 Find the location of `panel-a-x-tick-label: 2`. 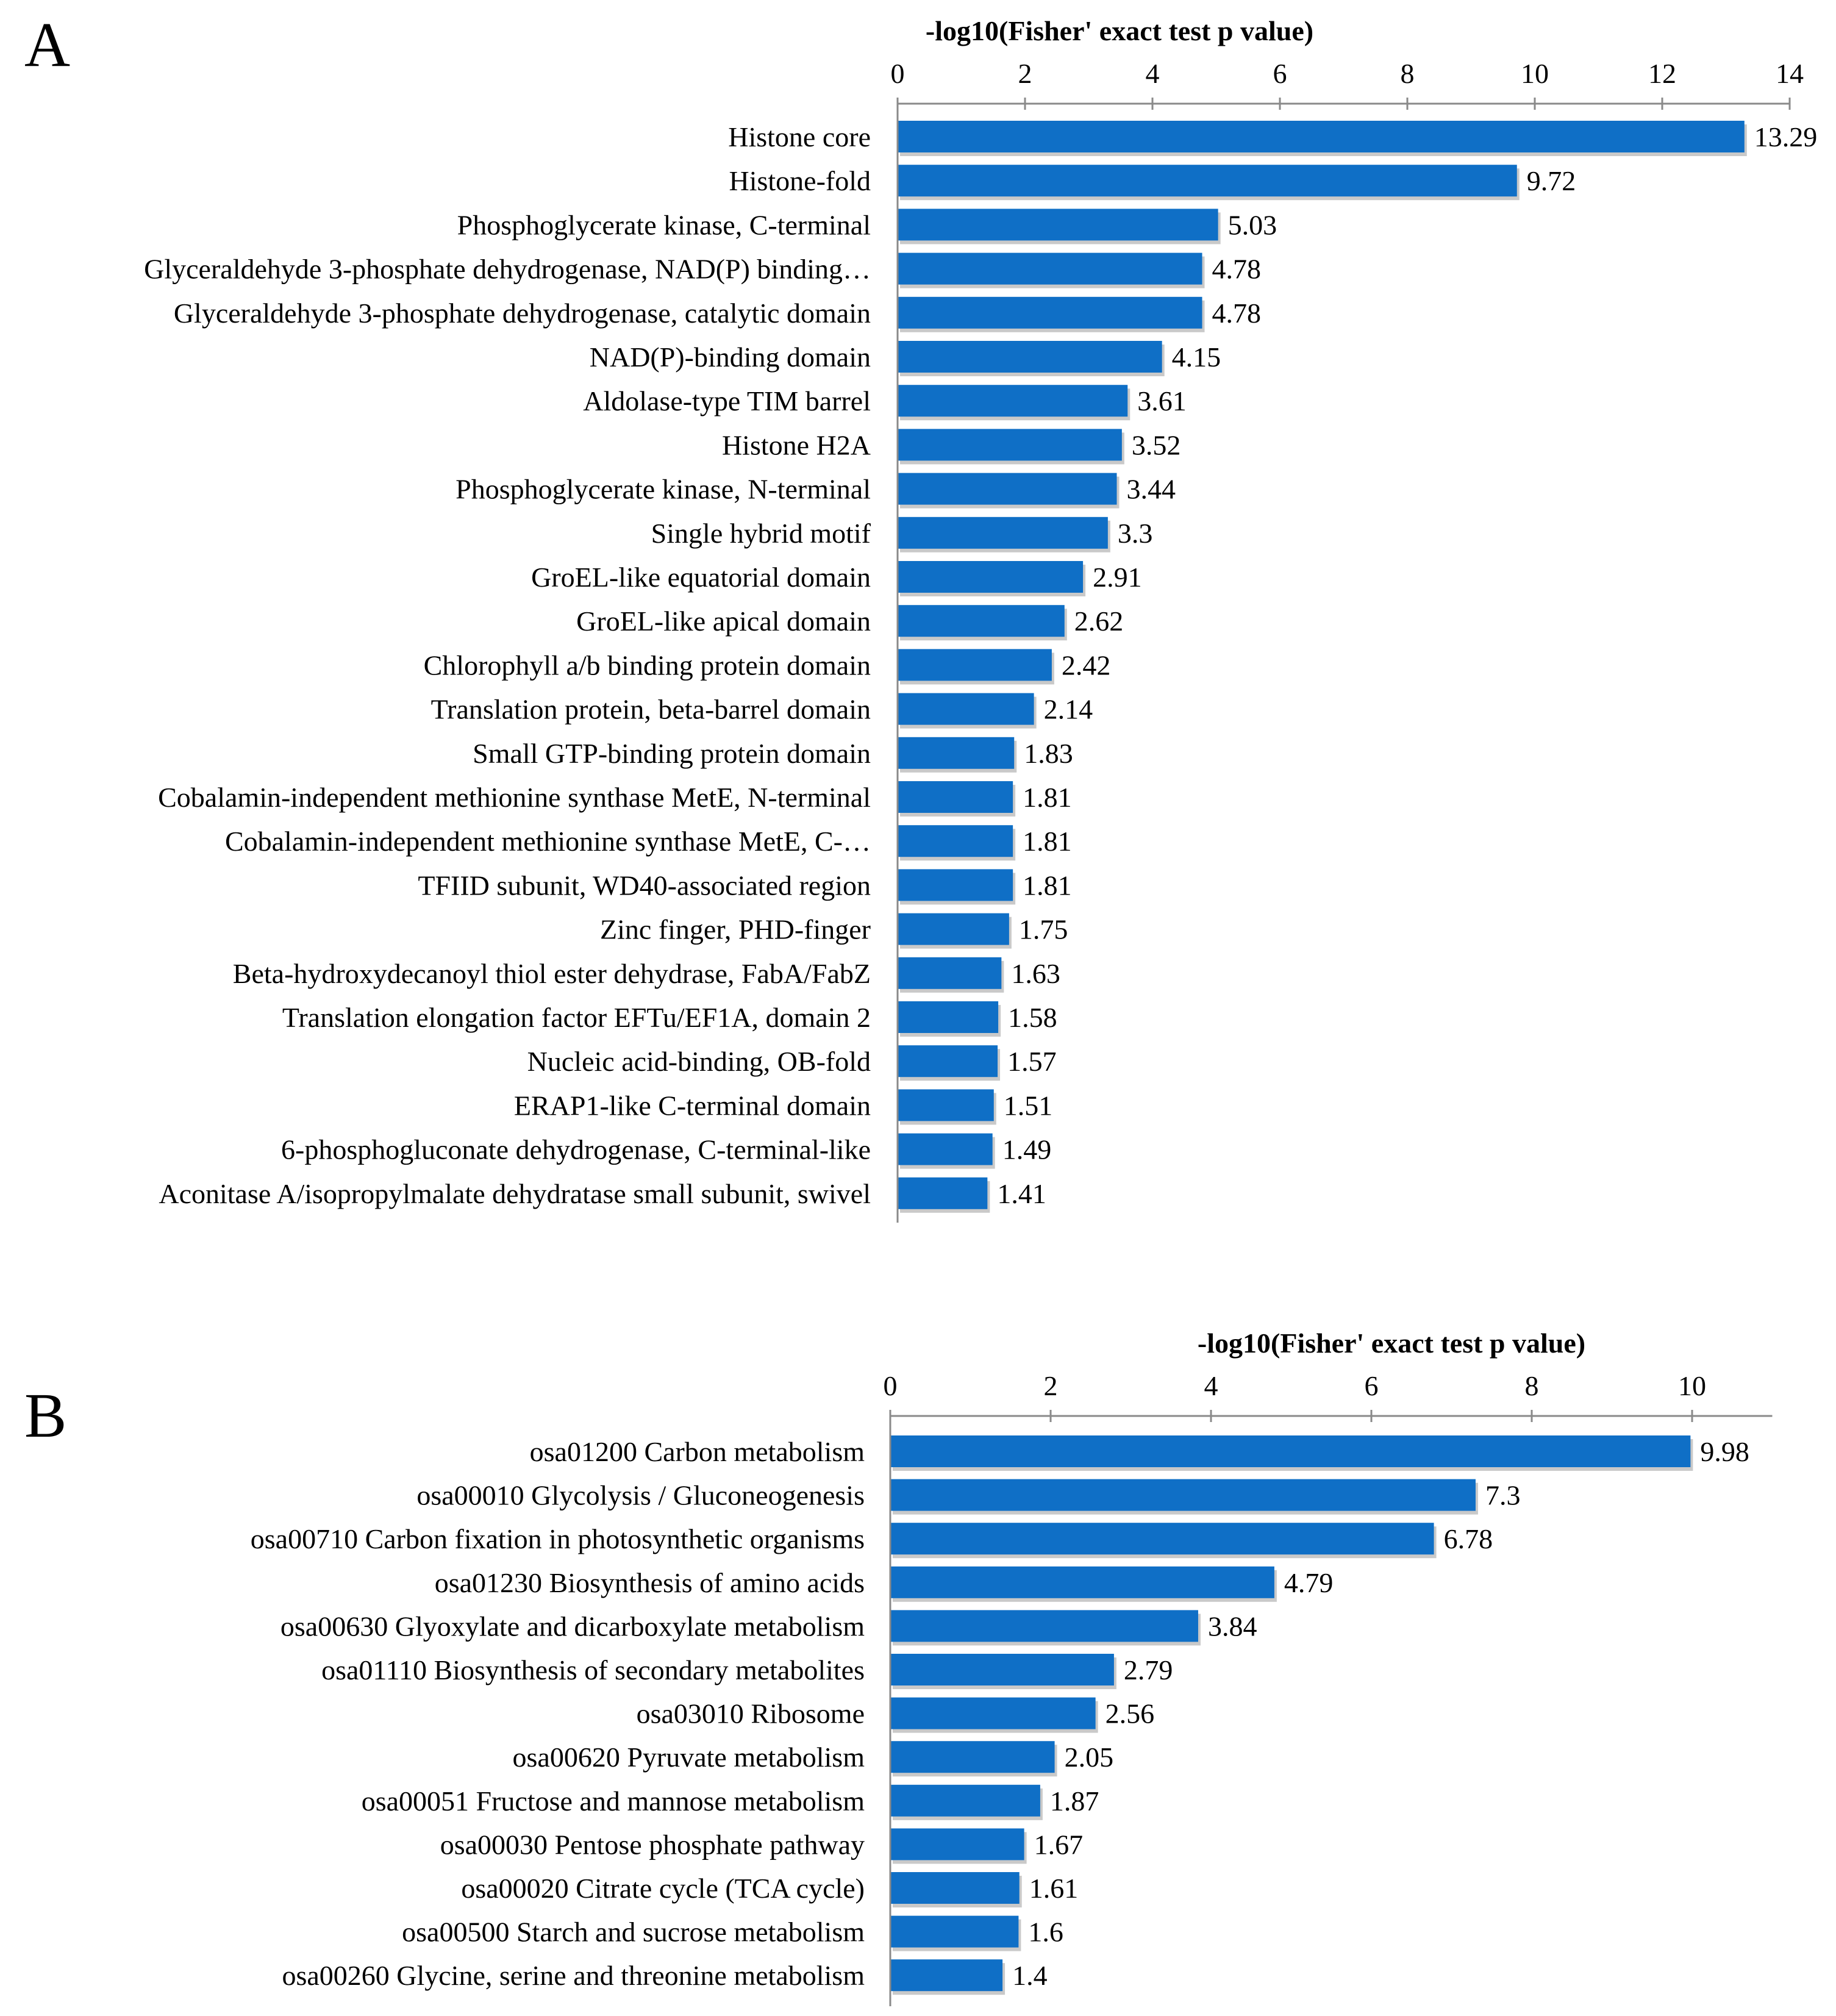

panel-a-x-tick-label: 2 is located at coordinates (1025, 73).